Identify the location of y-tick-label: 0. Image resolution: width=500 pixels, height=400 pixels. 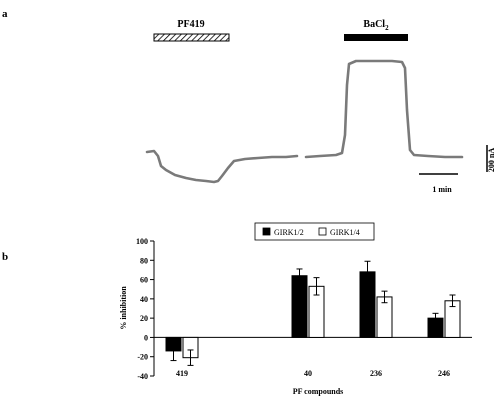
(146, 337).